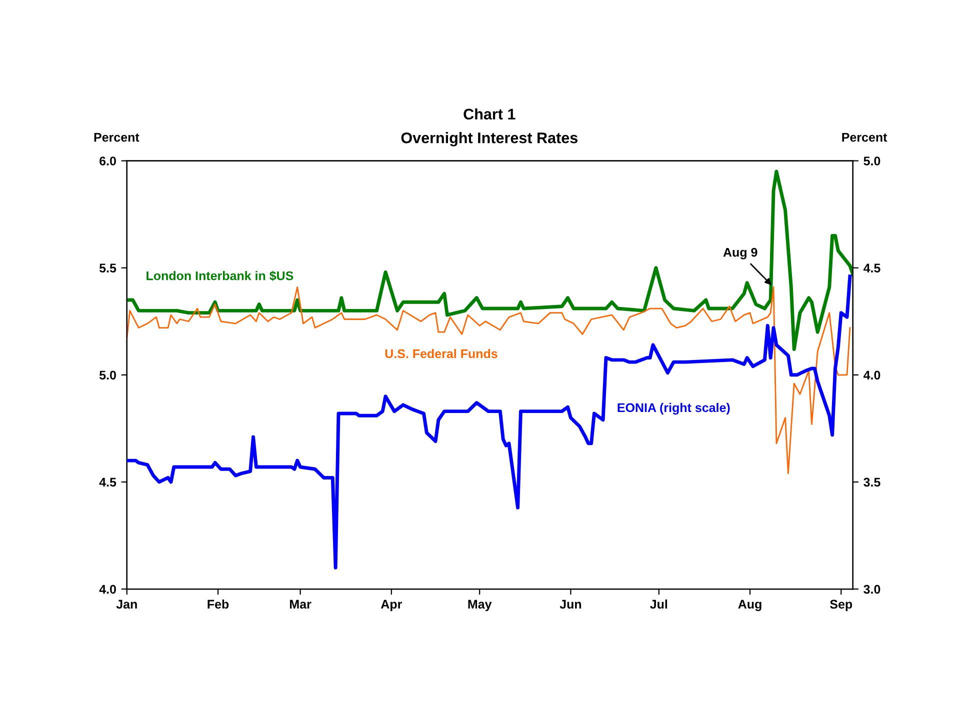  I want to click on y2-axis-title: Percent, so click(865, 137).